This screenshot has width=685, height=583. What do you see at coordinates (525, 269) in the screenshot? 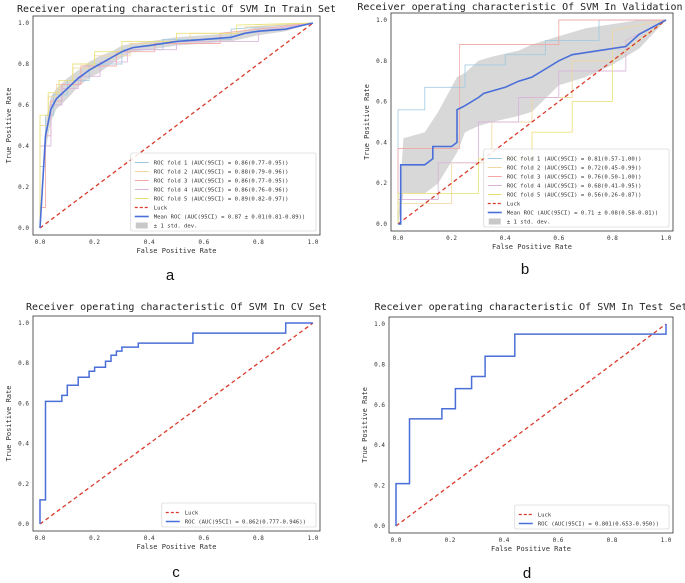
I see `panel-letter: b` at bounding box center [525, 269].